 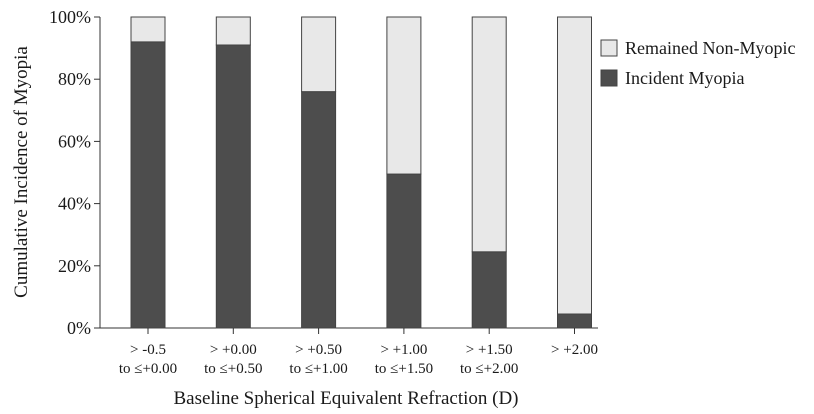 I want to click on x-tick-label: > +0.50 to ≤+1.00, so click(x=318, y=359).